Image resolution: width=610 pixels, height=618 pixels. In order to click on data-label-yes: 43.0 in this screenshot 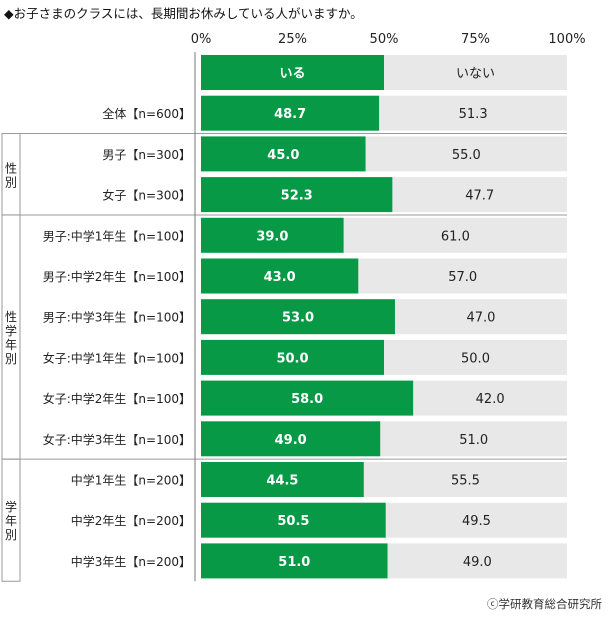, I will do `click(280, 277)`.